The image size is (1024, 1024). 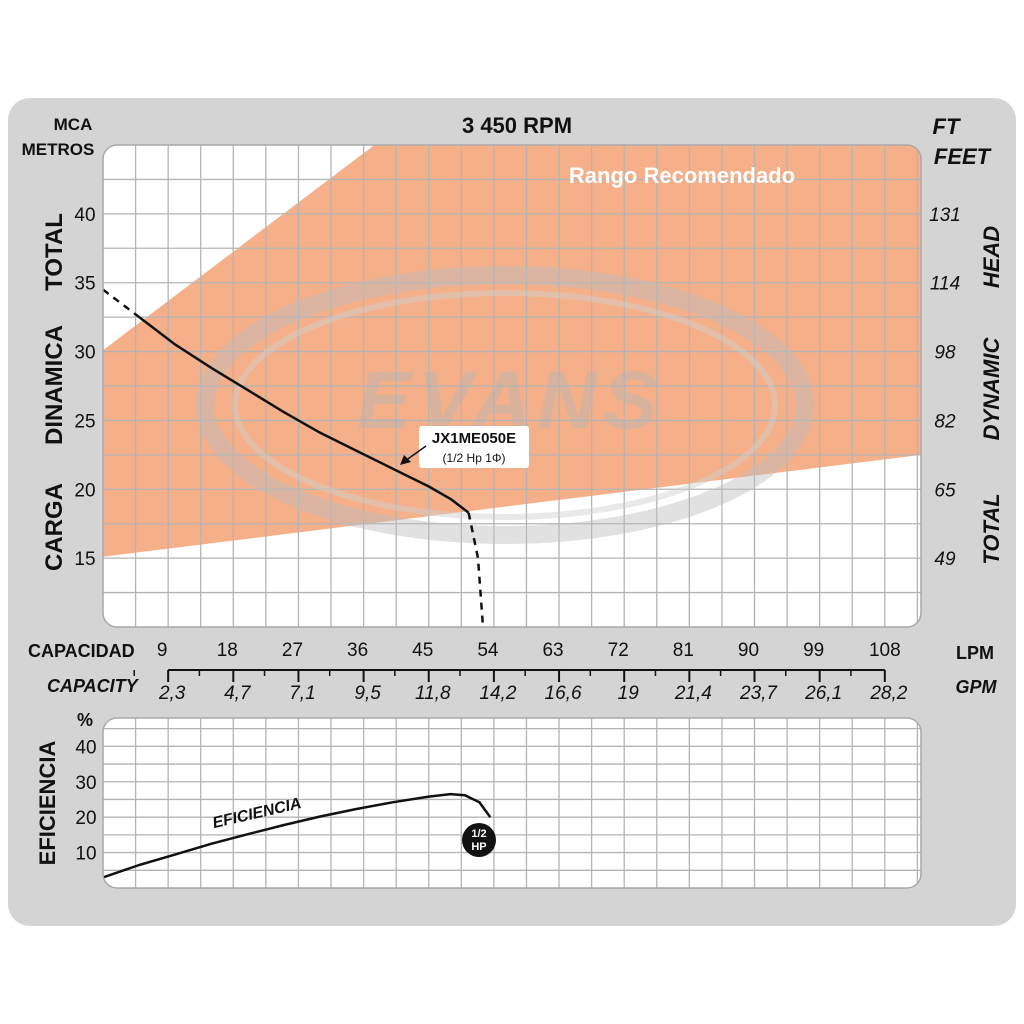 What do you see at coordinates (85, 800) in the screenshot?
I see `efficiency-y-ticks: 10 20 30 40` at bounding box center [85, 800].